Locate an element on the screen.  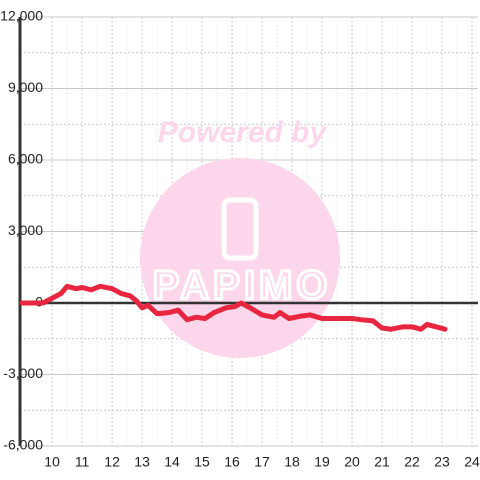
y-tick-label: 3,000 is located at coordinates (25, 230).